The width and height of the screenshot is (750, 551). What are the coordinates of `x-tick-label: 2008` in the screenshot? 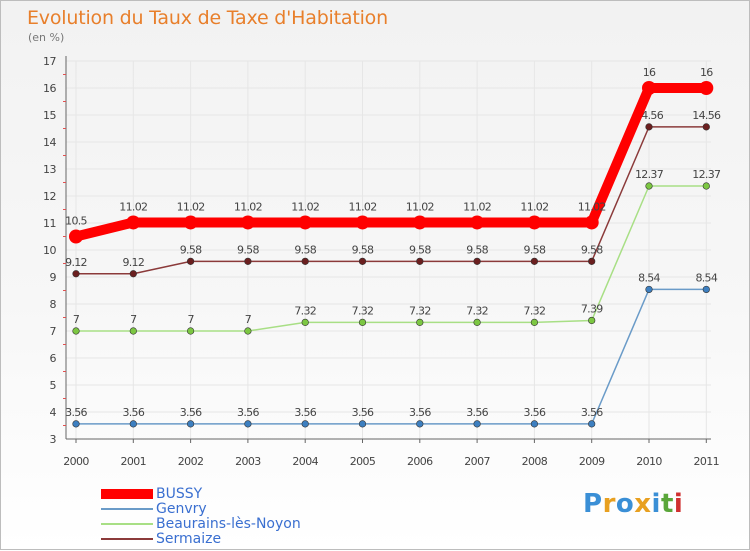 It's located at (535, 461).